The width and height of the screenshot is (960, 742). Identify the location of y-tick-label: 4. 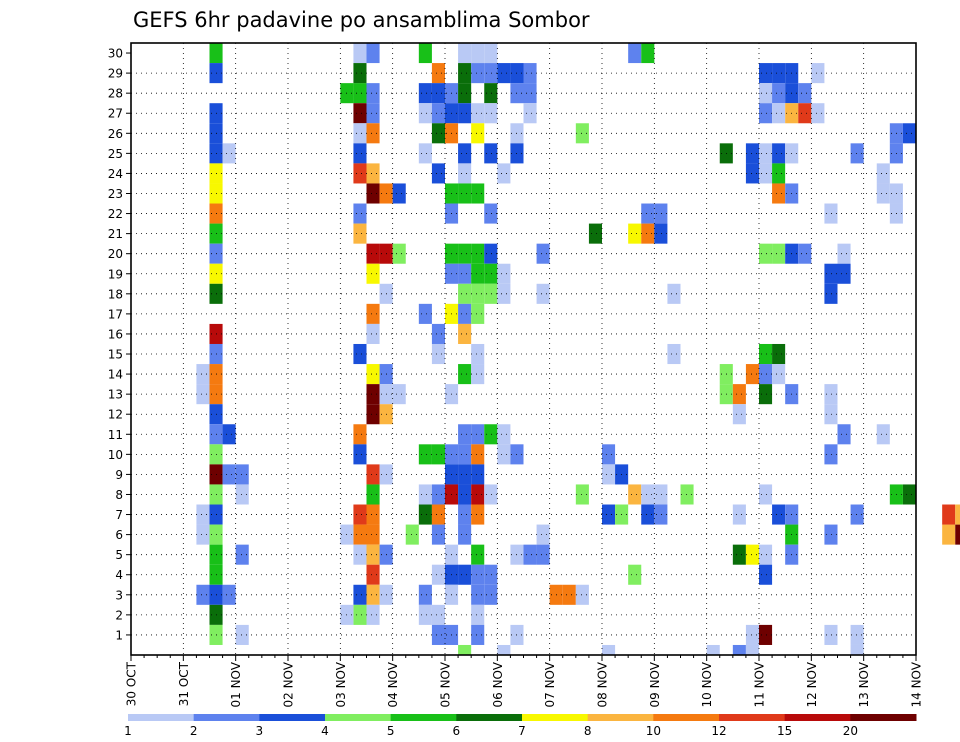
(119, 575).